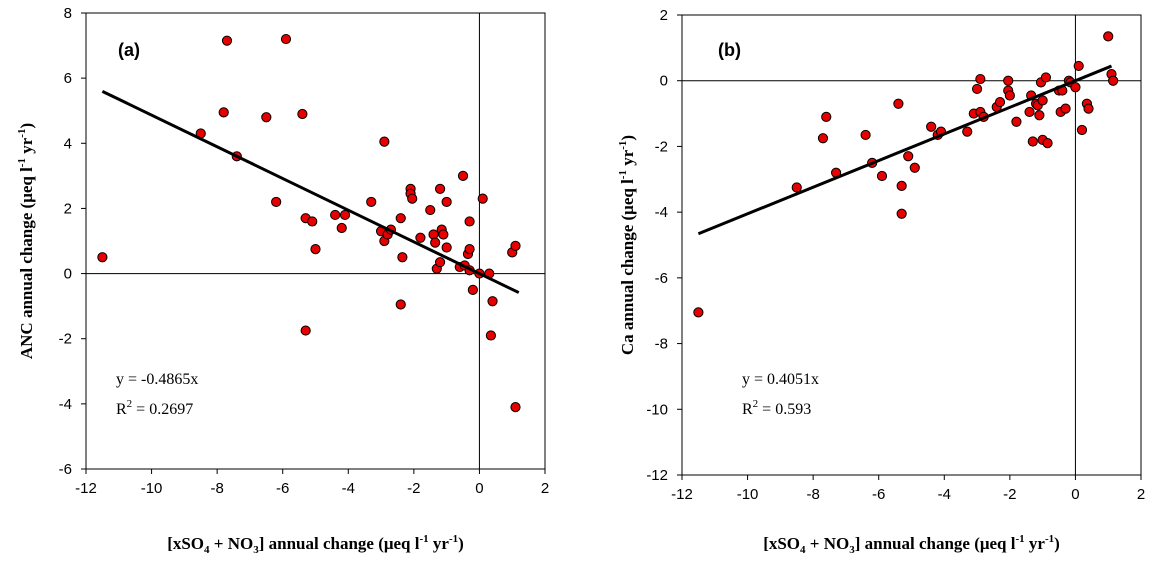  Describe the element at coordinates (207, 550) in the screenshot. I see `x-title-subscript: 4` at that location.